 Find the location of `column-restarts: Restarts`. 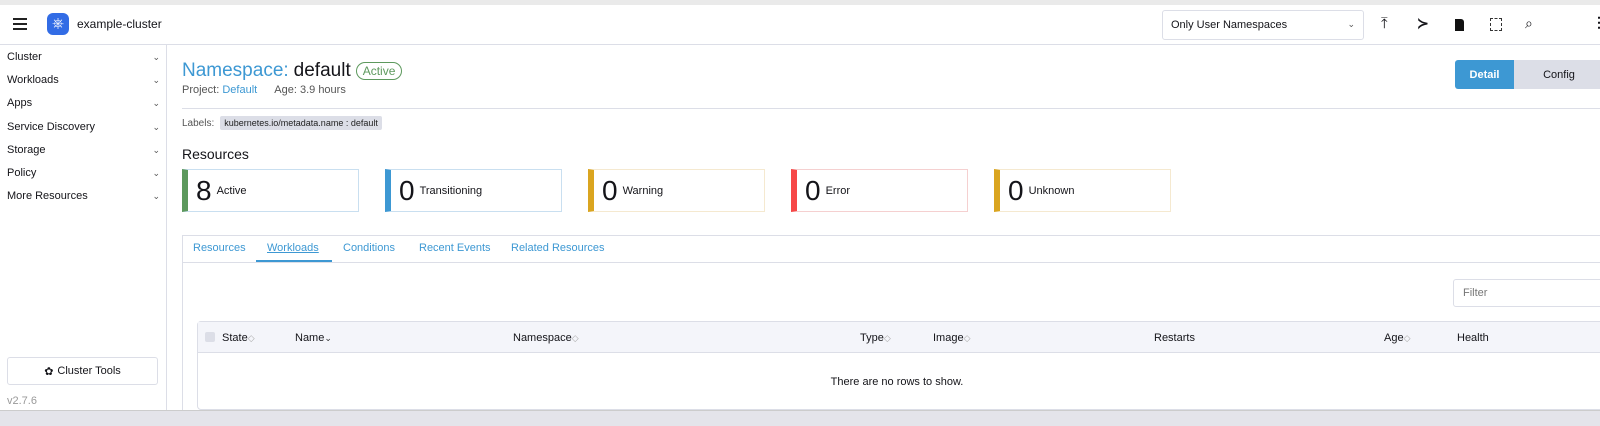

column-restarts: Restarts is located at coordinates (1174, 338).